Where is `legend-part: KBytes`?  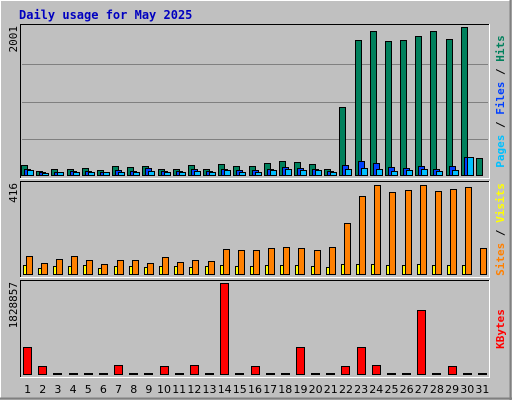 legend-part: KBytes is located at coordinates (500, 329).